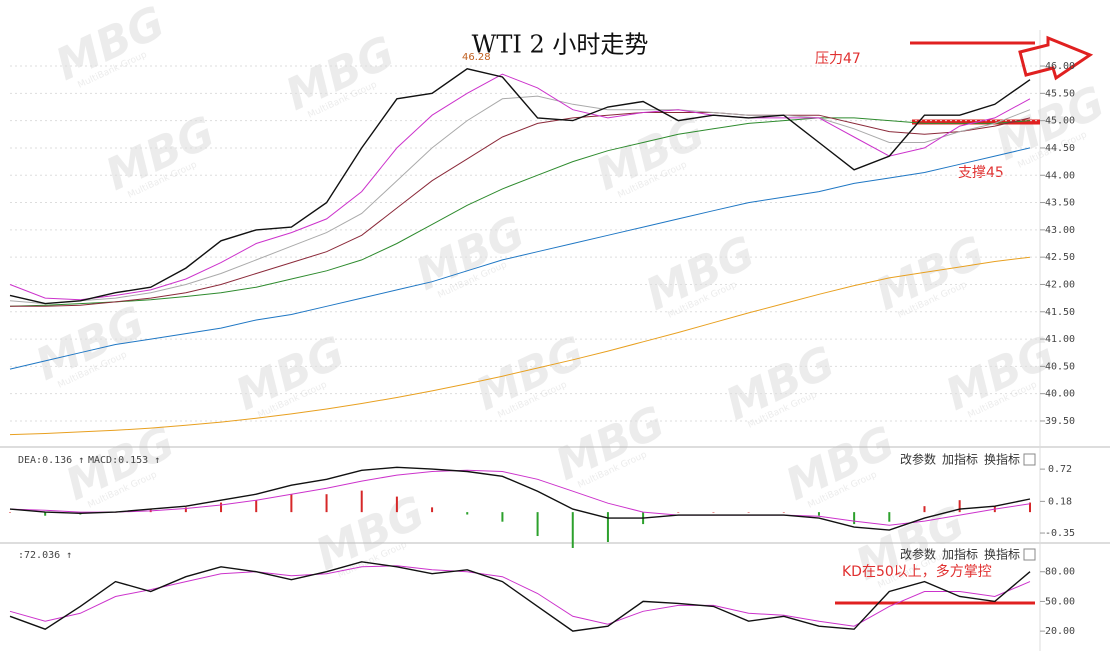 This screenshot has width=1110, height=651. What do you see at coordinates (124, 460) in the screenshot?
I see `indicator-label: MACD:0.153 ↑` at bounding box center [124, 460].